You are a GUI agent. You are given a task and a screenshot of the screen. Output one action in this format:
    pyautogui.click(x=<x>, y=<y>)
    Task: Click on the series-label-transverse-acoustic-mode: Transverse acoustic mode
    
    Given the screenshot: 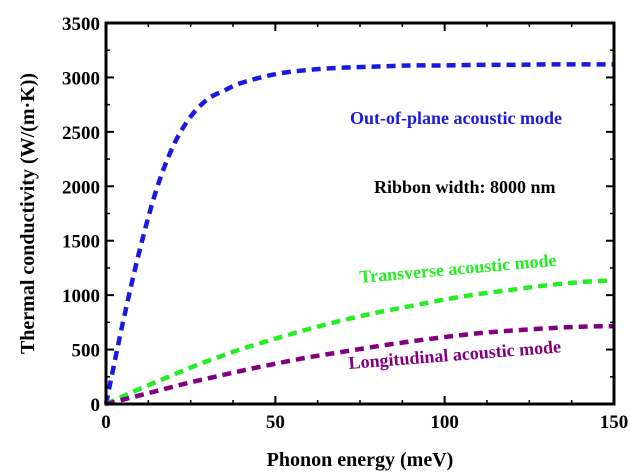 What is the action you would take?
    pyautogui.click(x=458, y=268)
    